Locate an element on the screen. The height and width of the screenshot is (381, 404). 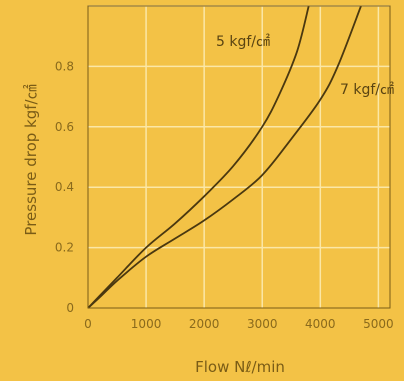
y-tick-label: 0.4 is located at coordinates (64, 187).